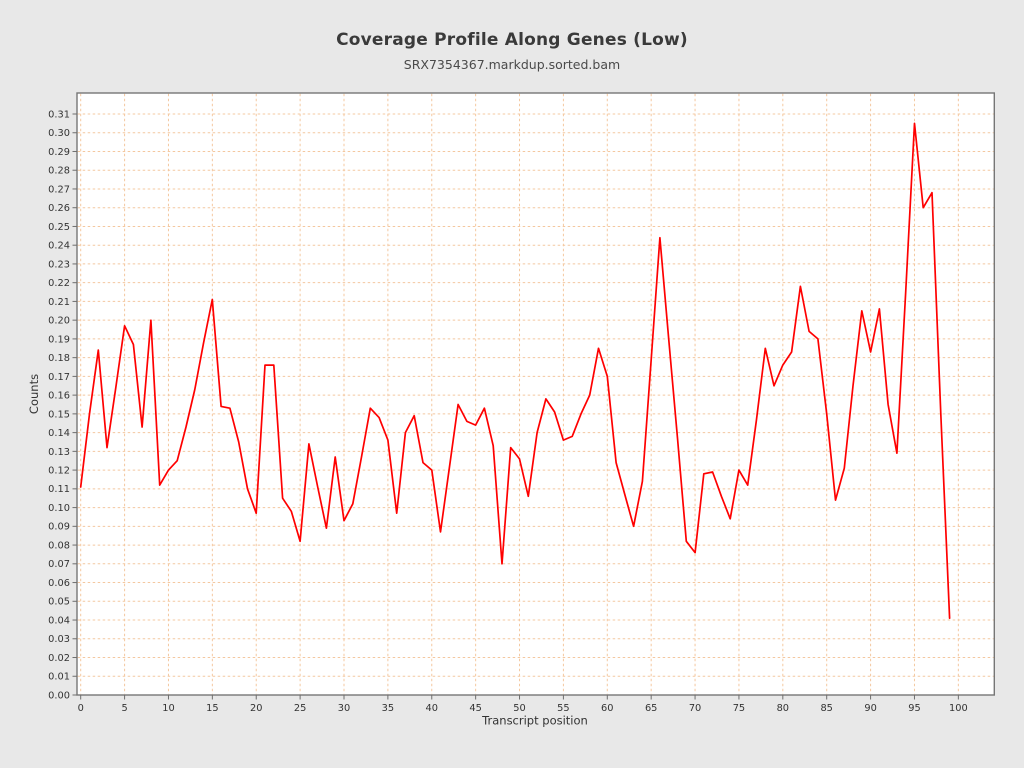 This screenshot has width=1024, height=768. I want to click on x-tick-label: 60, so click(607, 708).